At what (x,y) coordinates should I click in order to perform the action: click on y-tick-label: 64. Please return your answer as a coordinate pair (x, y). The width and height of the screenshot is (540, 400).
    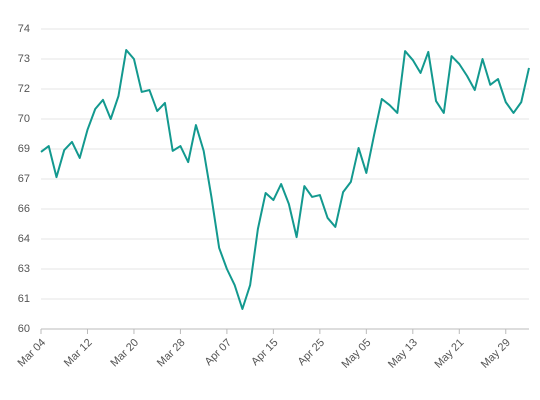
    Looking at the image, I should click on (24, 239).